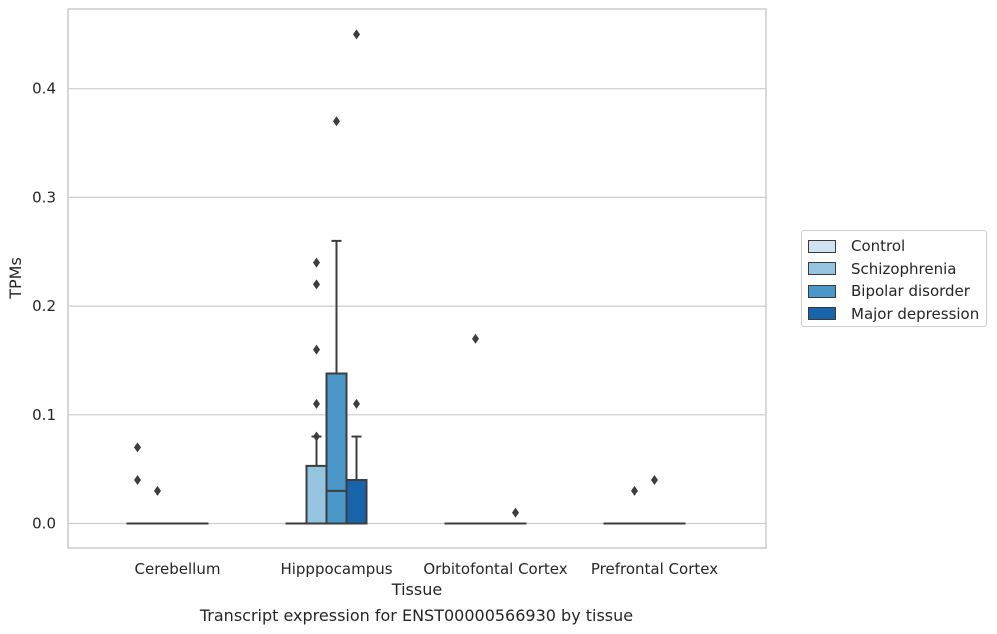  I want to click on legend-label: Bipolar disorder, so click(910, 291).